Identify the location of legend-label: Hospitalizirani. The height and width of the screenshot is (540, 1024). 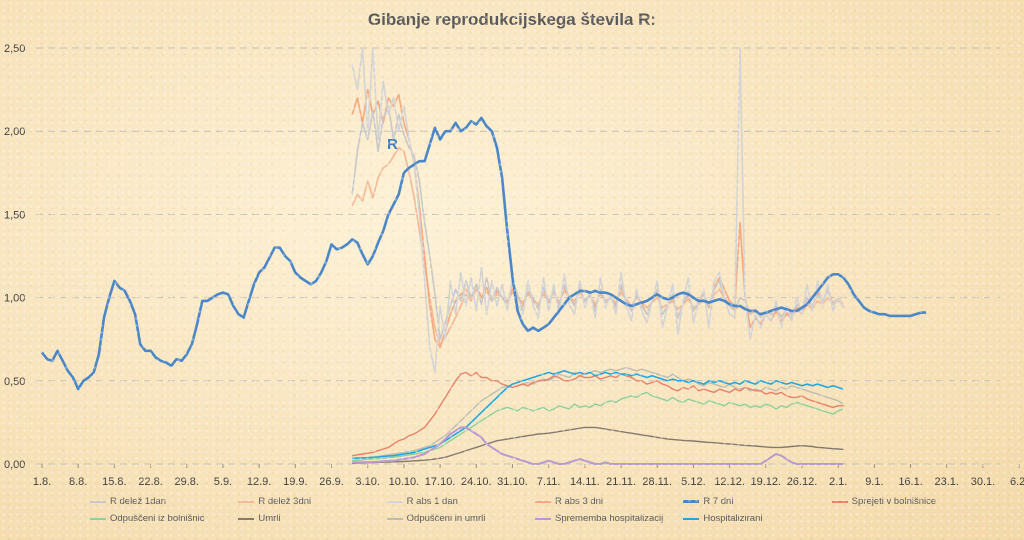
(733, 518).